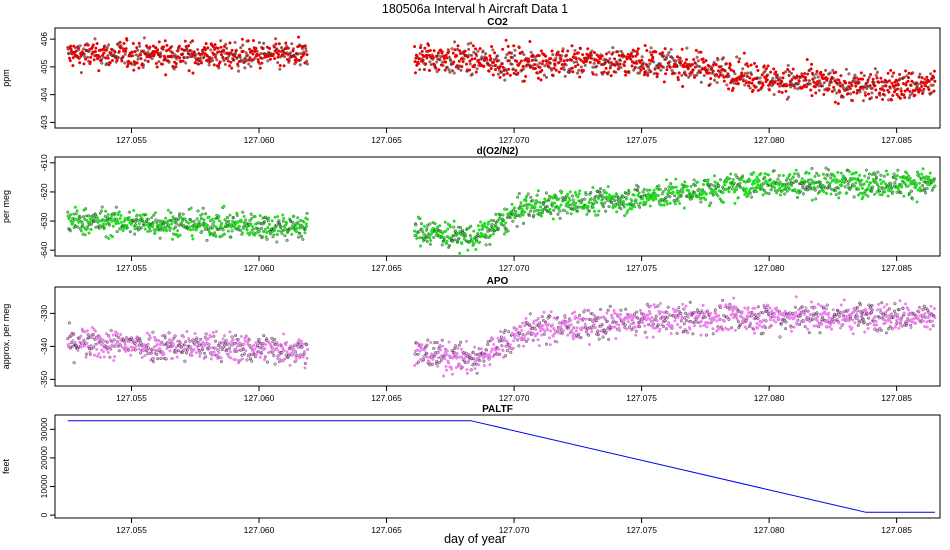  Describe the element at coordinates (6, 78) in the screenshot. I see `co2-y-axis-label: ppm` at that location.